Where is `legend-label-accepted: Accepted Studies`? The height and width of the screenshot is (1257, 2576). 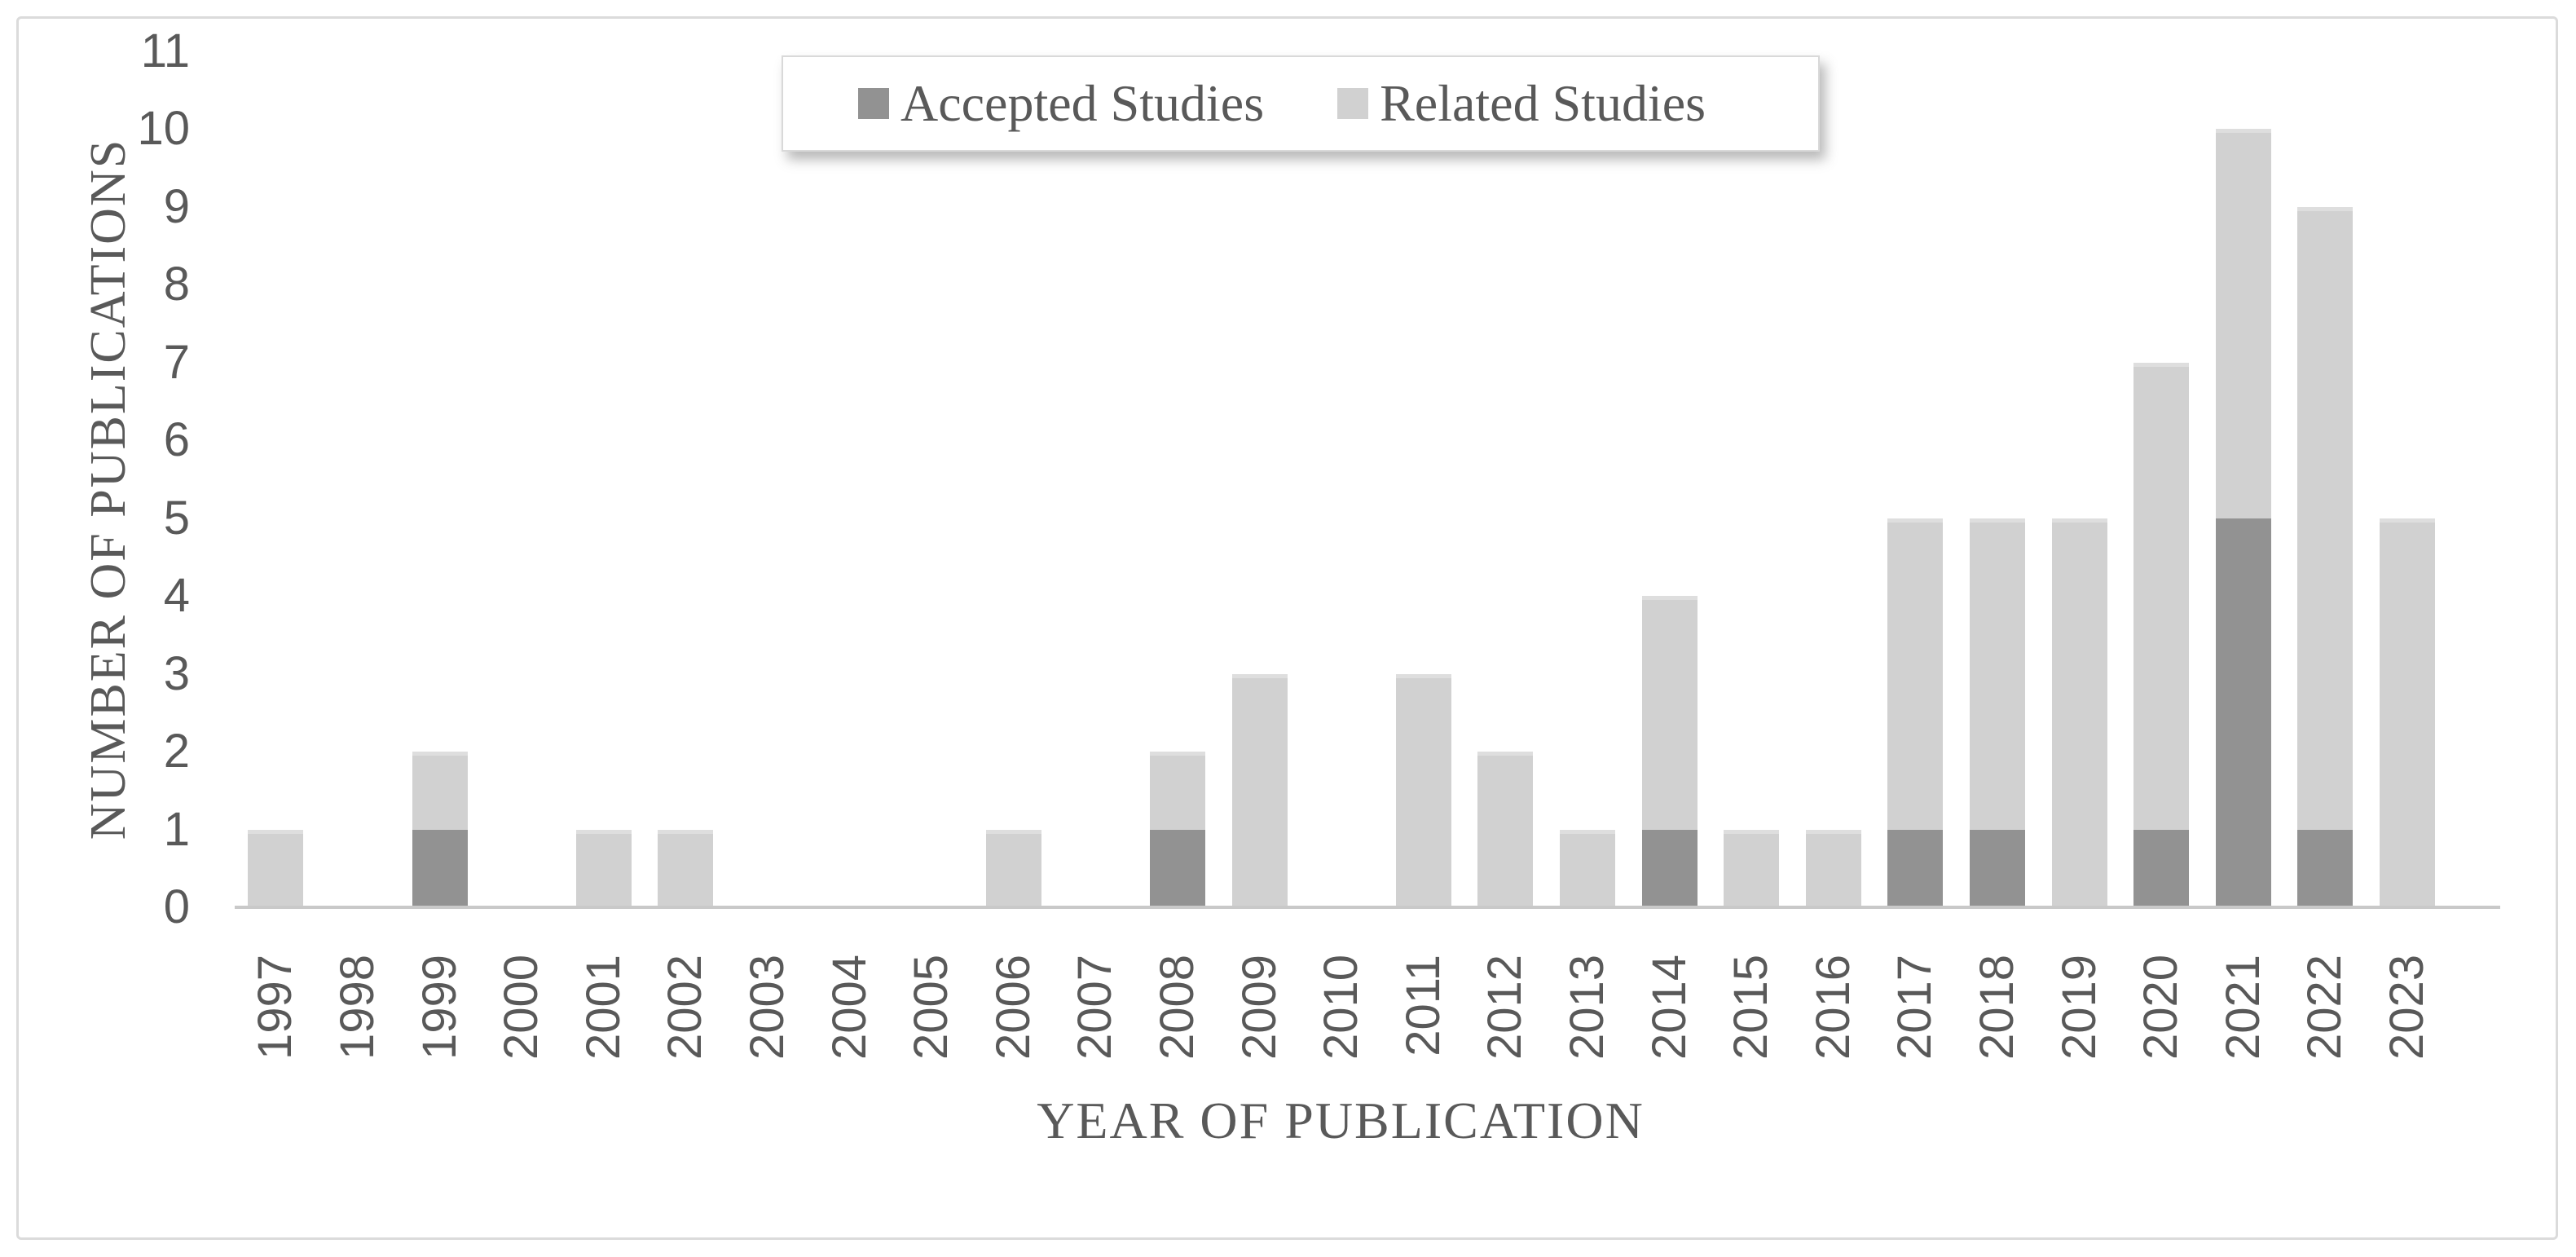
legend-label-accepted: Accepted Studies is located at coordinates (1082, 103).